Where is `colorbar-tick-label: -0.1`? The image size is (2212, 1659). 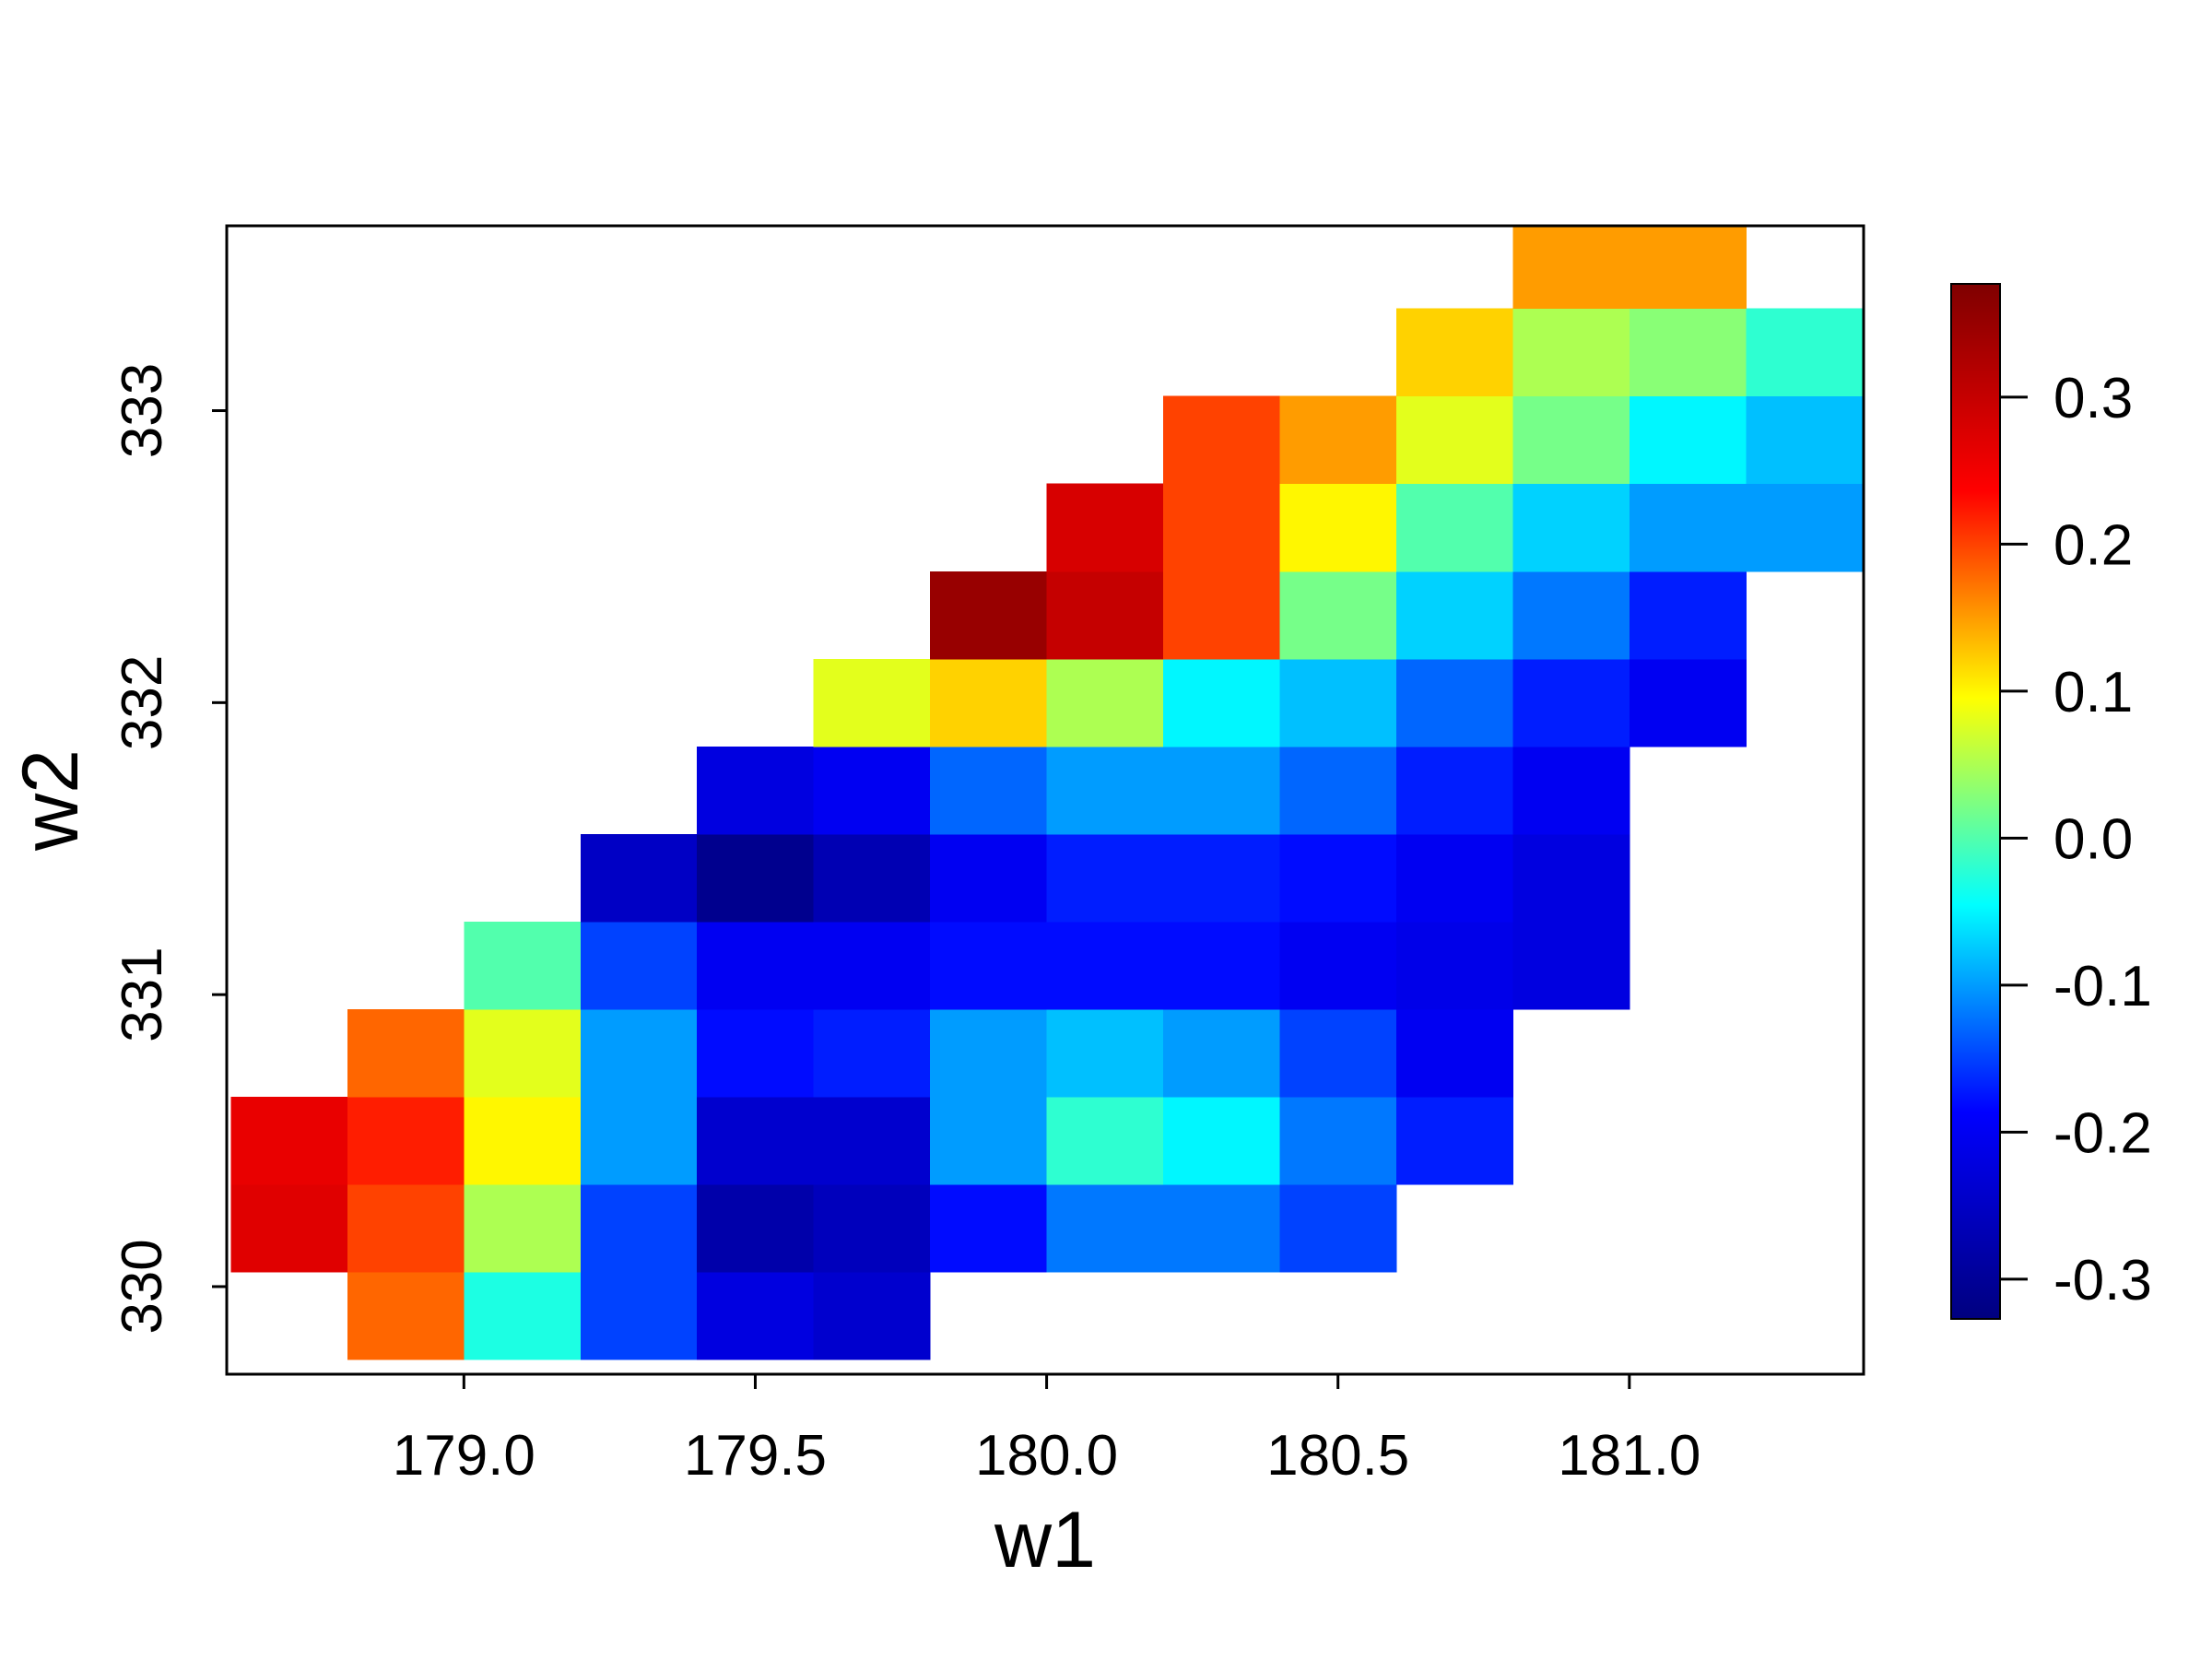
colorbar-tick-label: -0.1 is located at coordinates (2102, 986).